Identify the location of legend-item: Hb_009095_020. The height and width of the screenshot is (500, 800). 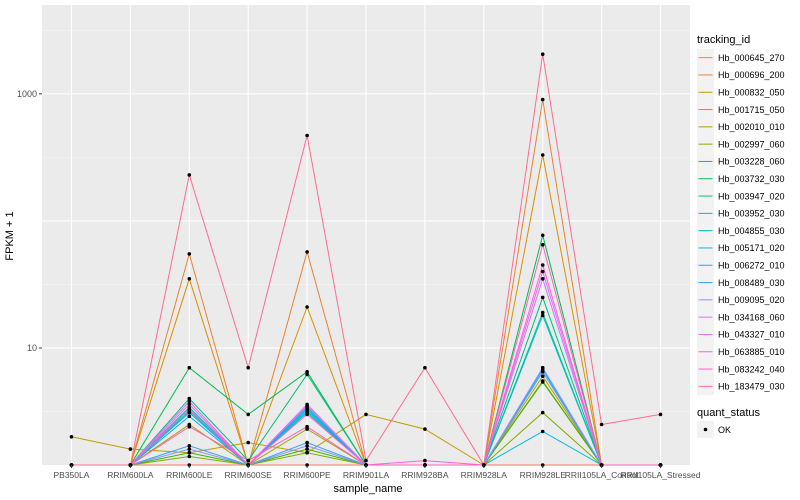
(741, 300).